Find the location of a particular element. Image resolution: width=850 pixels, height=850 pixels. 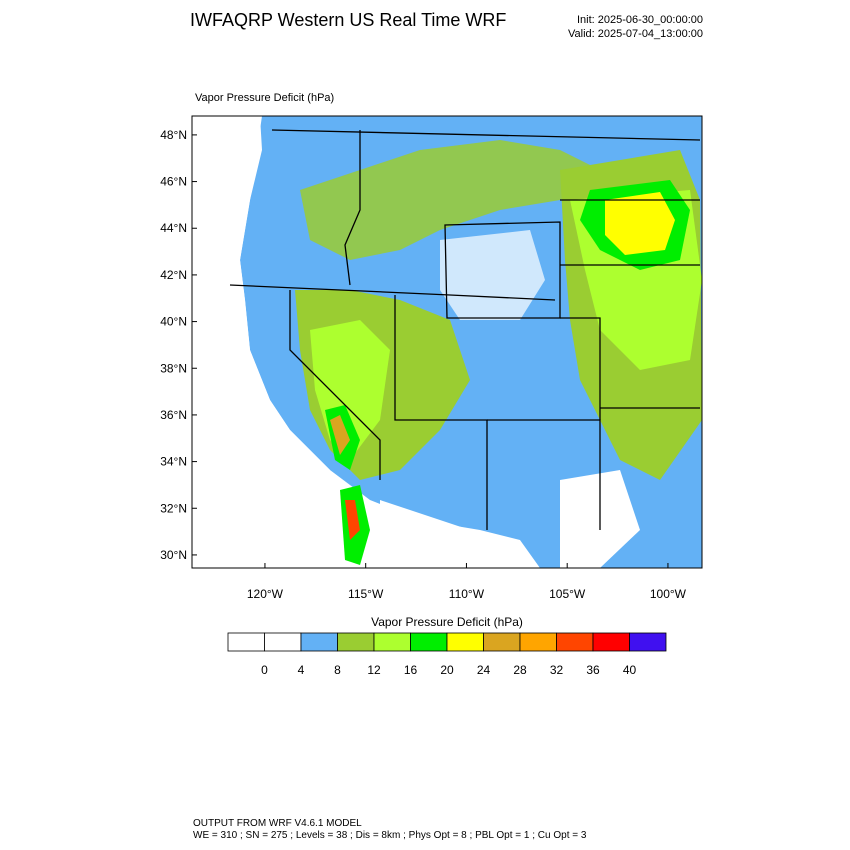

y-tick-label: 44°N is located at coordinates (173, 228).